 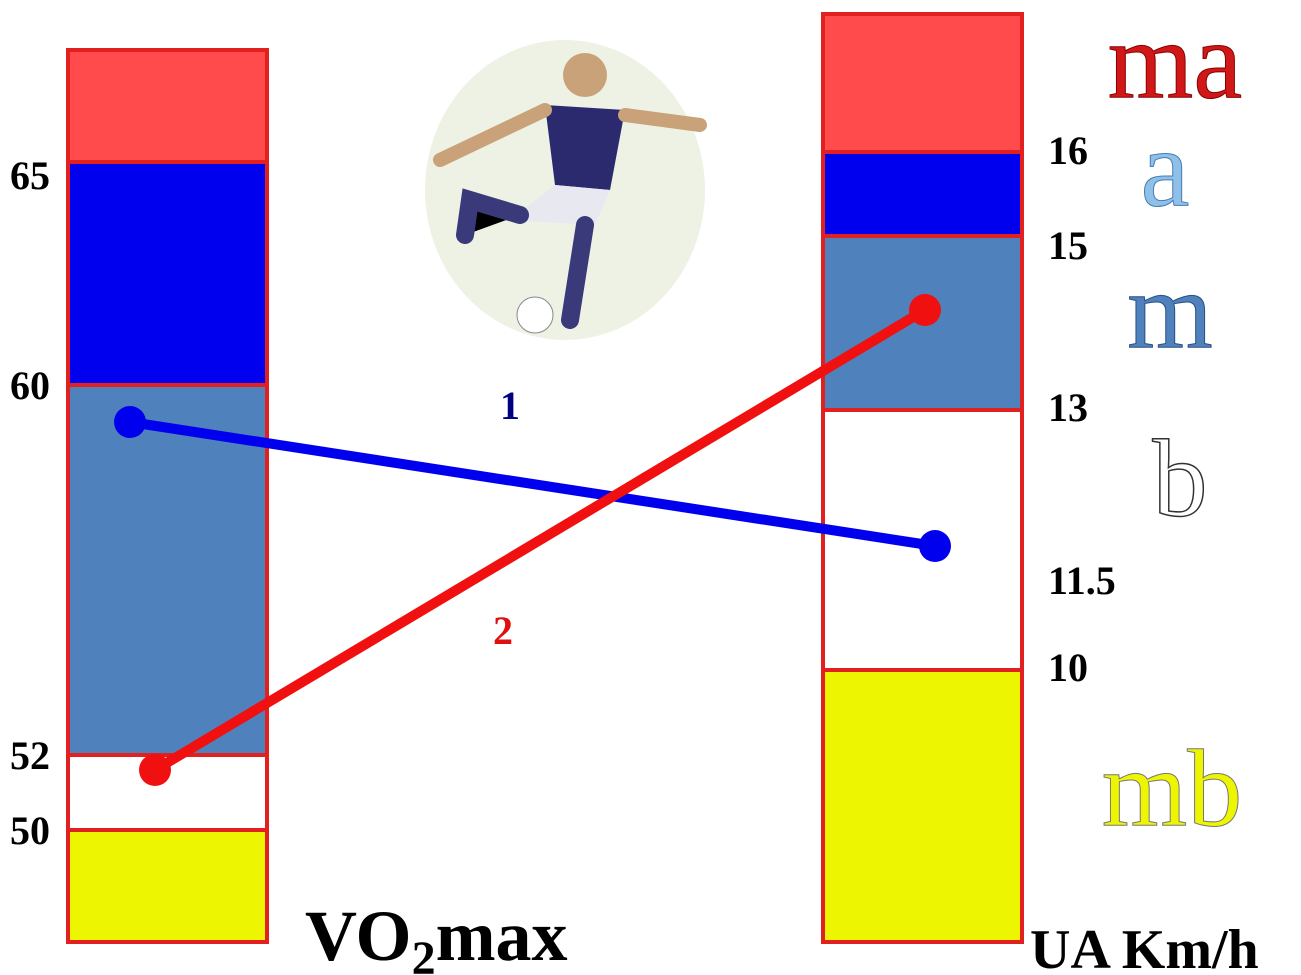 What do you see at coordinates (1175, 60) in the screenshot?
I see `zone-label: ma` at bounding box center [1175, 60].